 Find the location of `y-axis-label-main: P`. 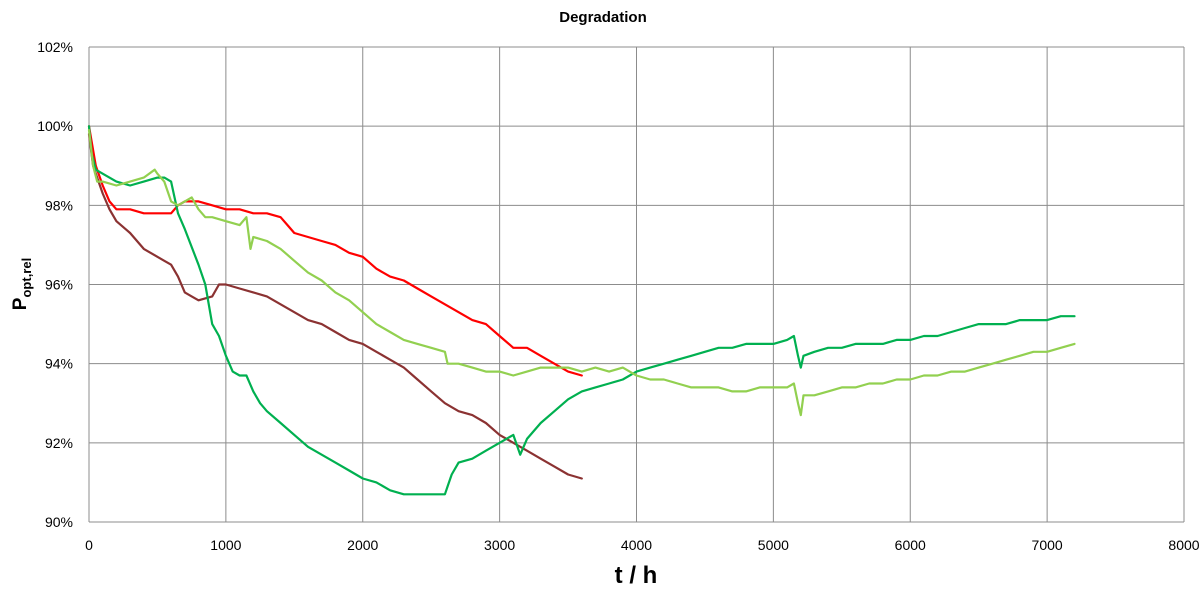

y-axis-label-main: P is located at coordinates (20, 303).